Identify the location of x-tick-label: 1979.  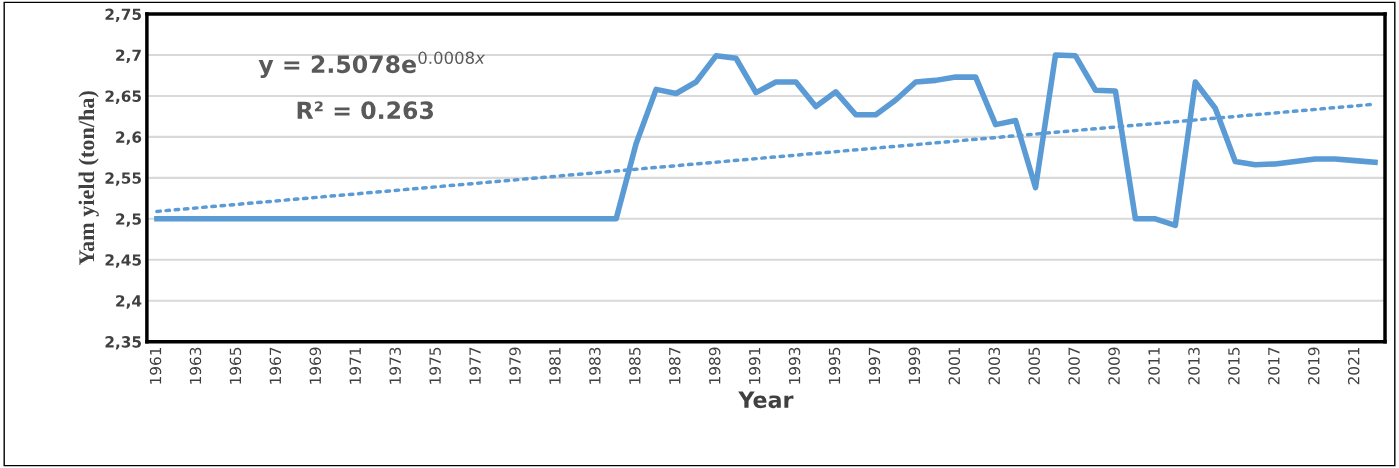
(515, 365).